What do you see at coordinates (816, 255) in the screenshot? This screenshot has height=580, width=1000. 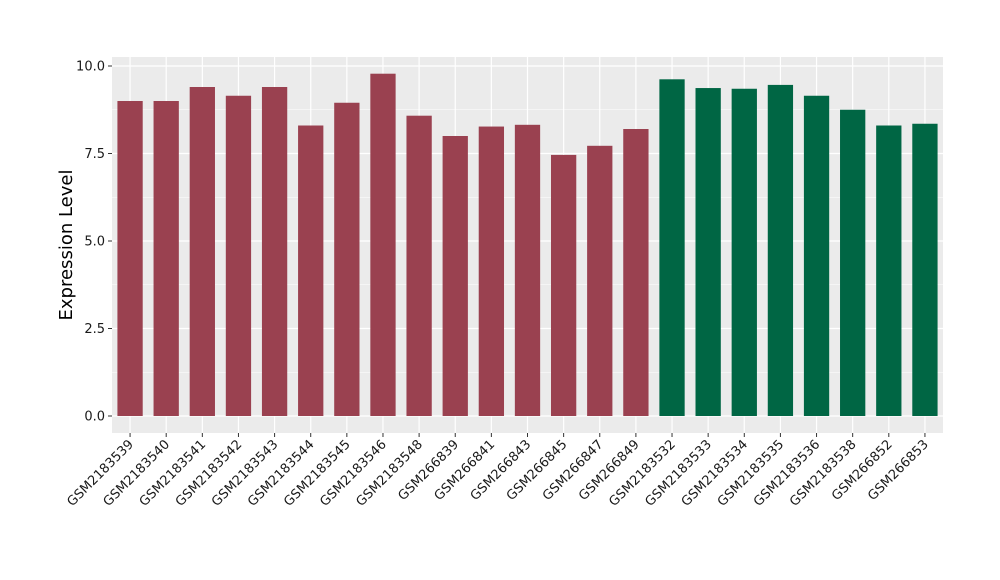 I see `bar-gsm2183536` at bounding box center [816, 255].